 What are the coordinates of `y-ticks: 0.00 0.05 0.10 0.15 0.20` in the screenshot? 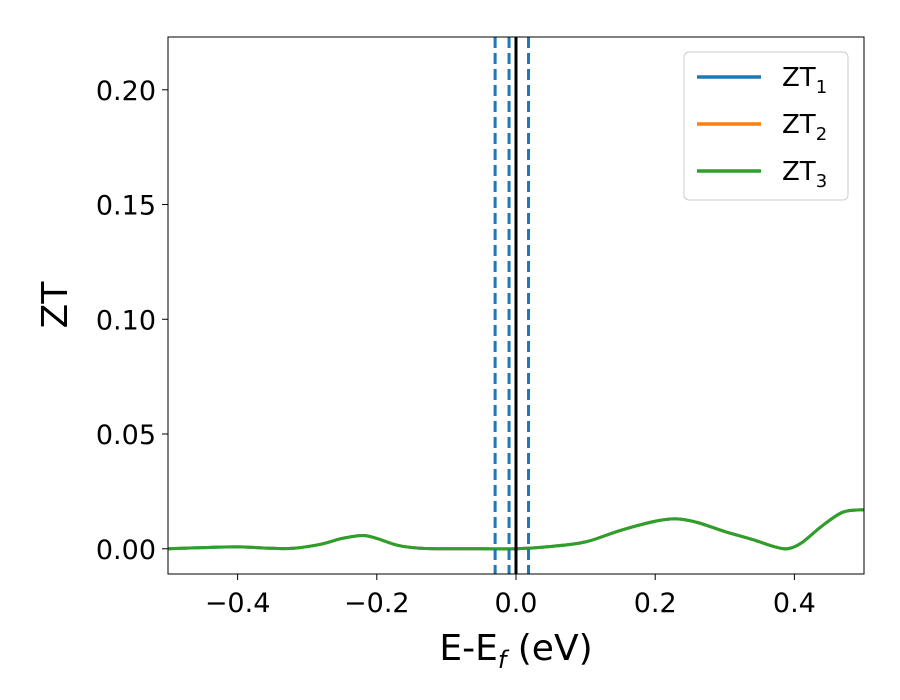 It's located at (132, 321).